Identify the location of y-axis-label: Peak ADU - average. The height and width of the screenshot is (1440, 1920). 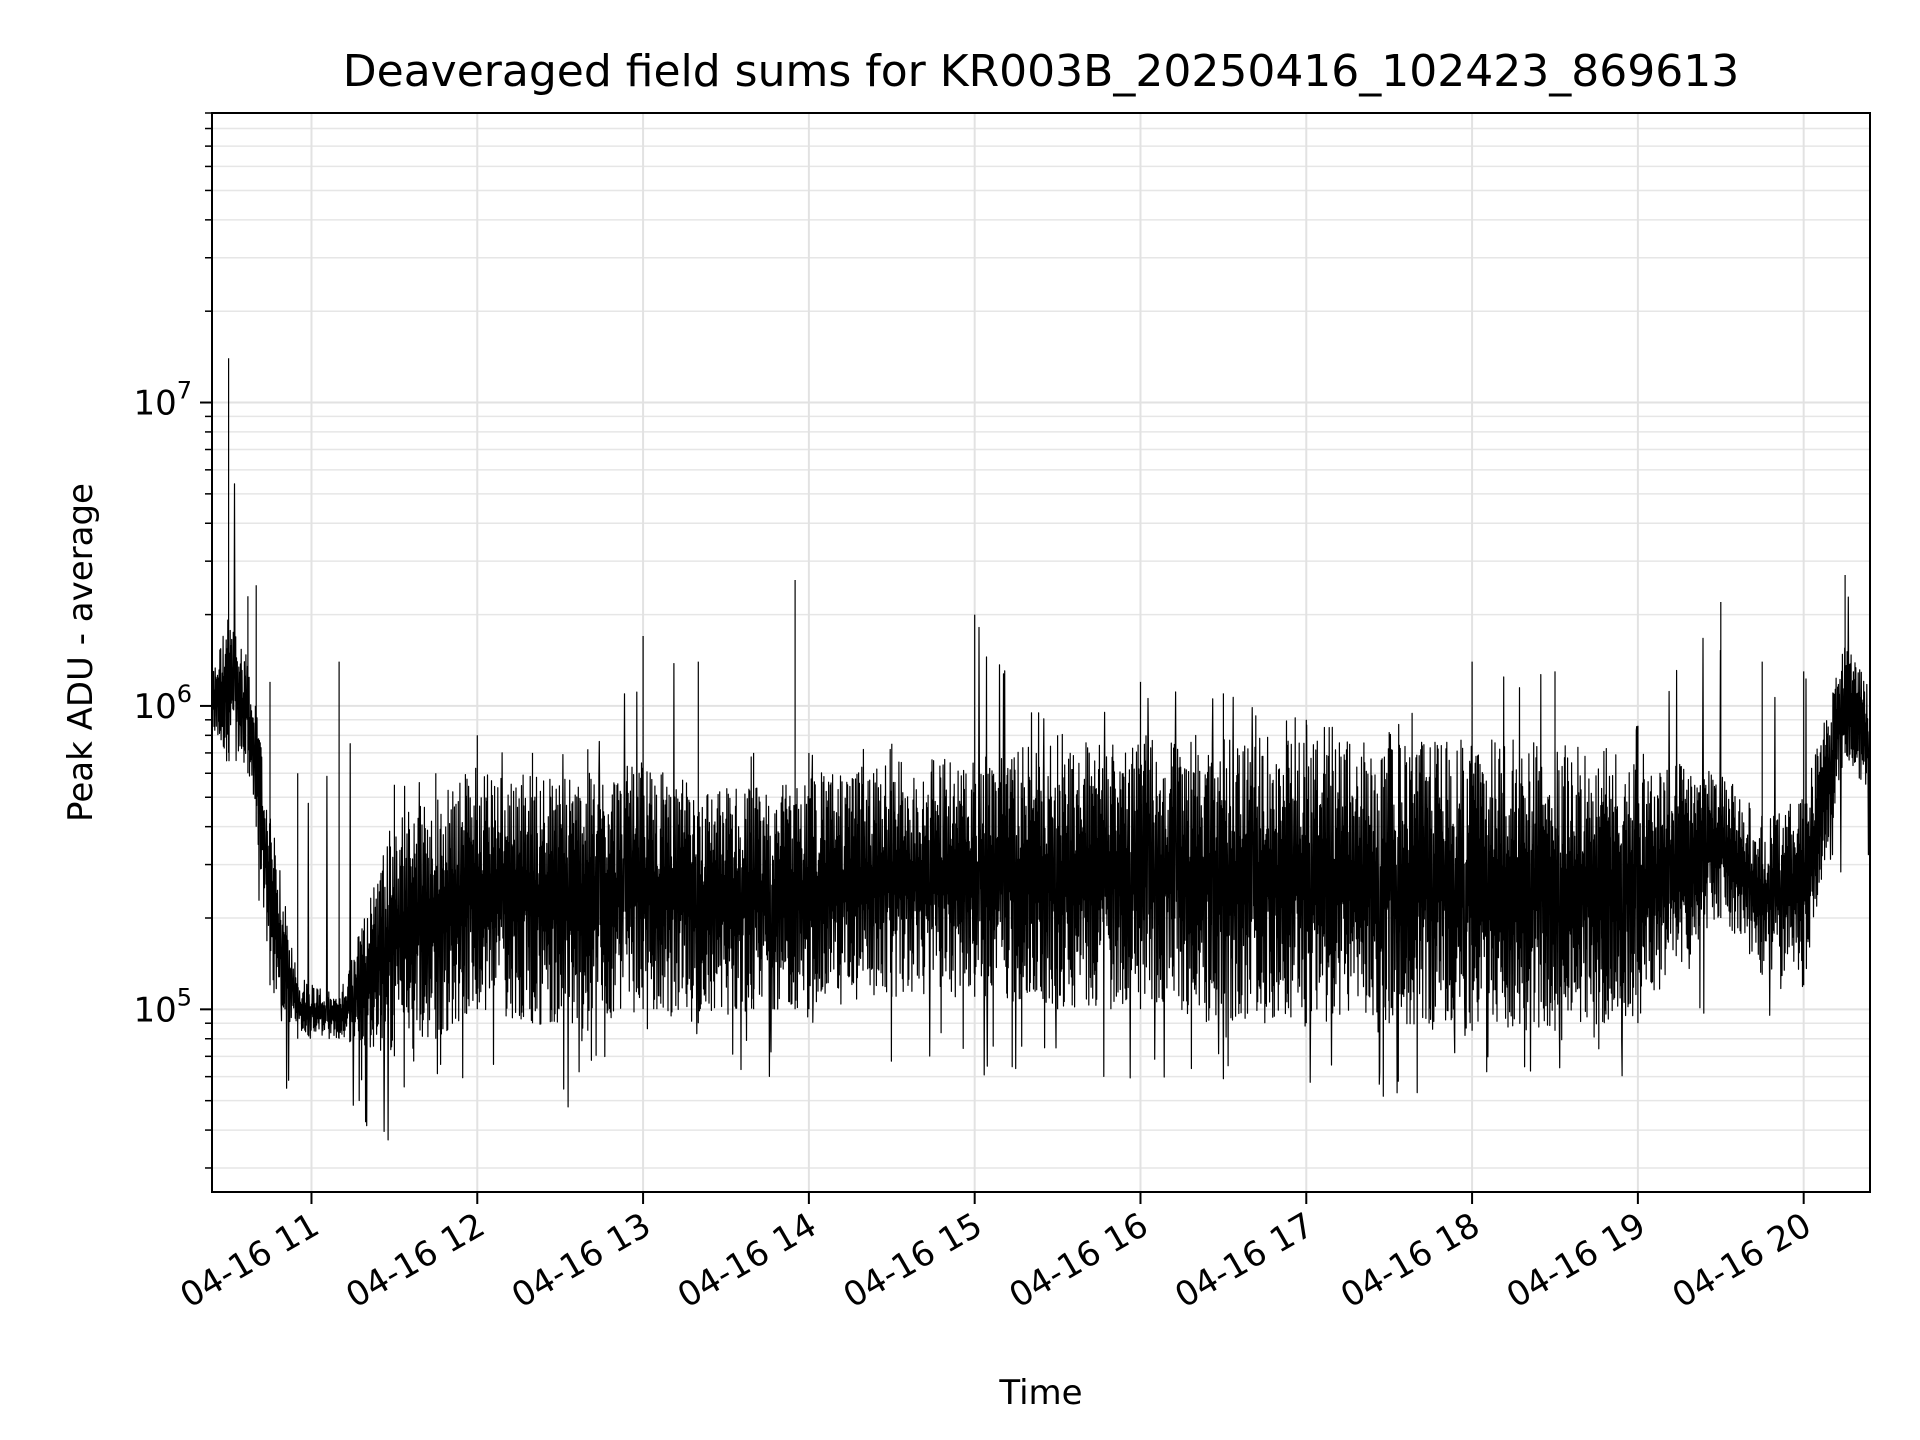
(81, 652).